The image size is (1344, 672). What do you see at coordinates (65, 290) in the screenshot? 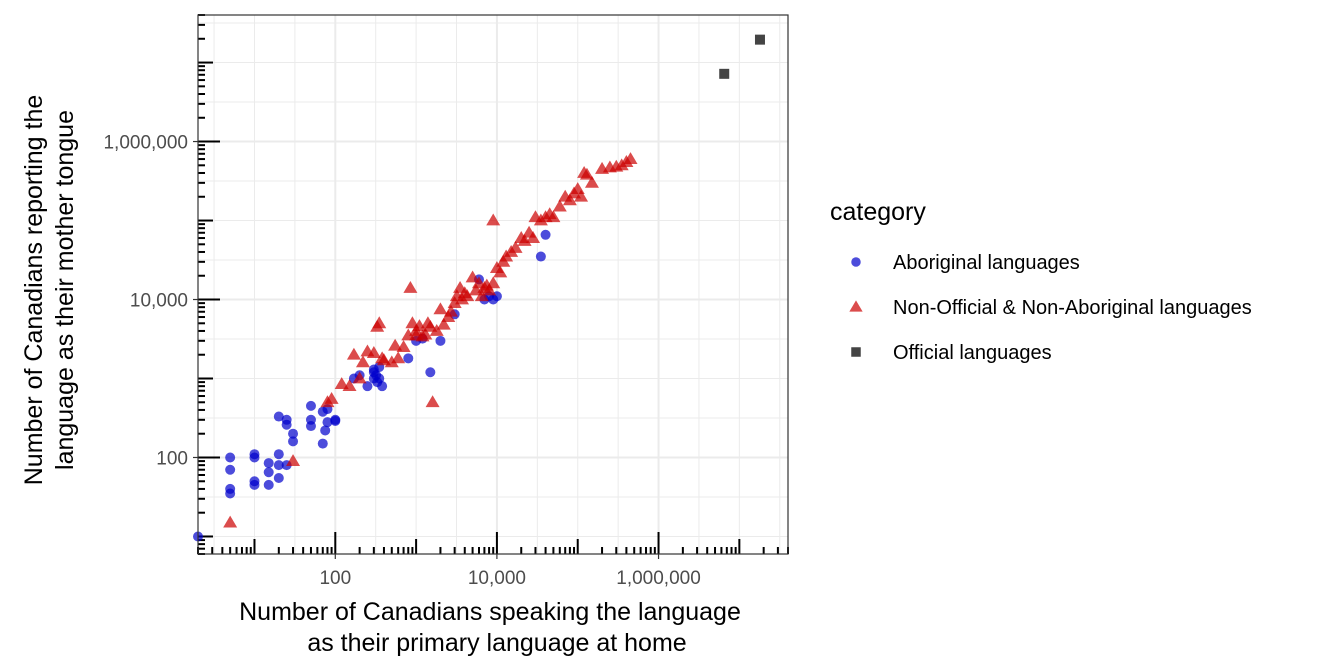
I see `y-axis-title-line-2: language as their mother tongue` at bounding box center [65, 290].